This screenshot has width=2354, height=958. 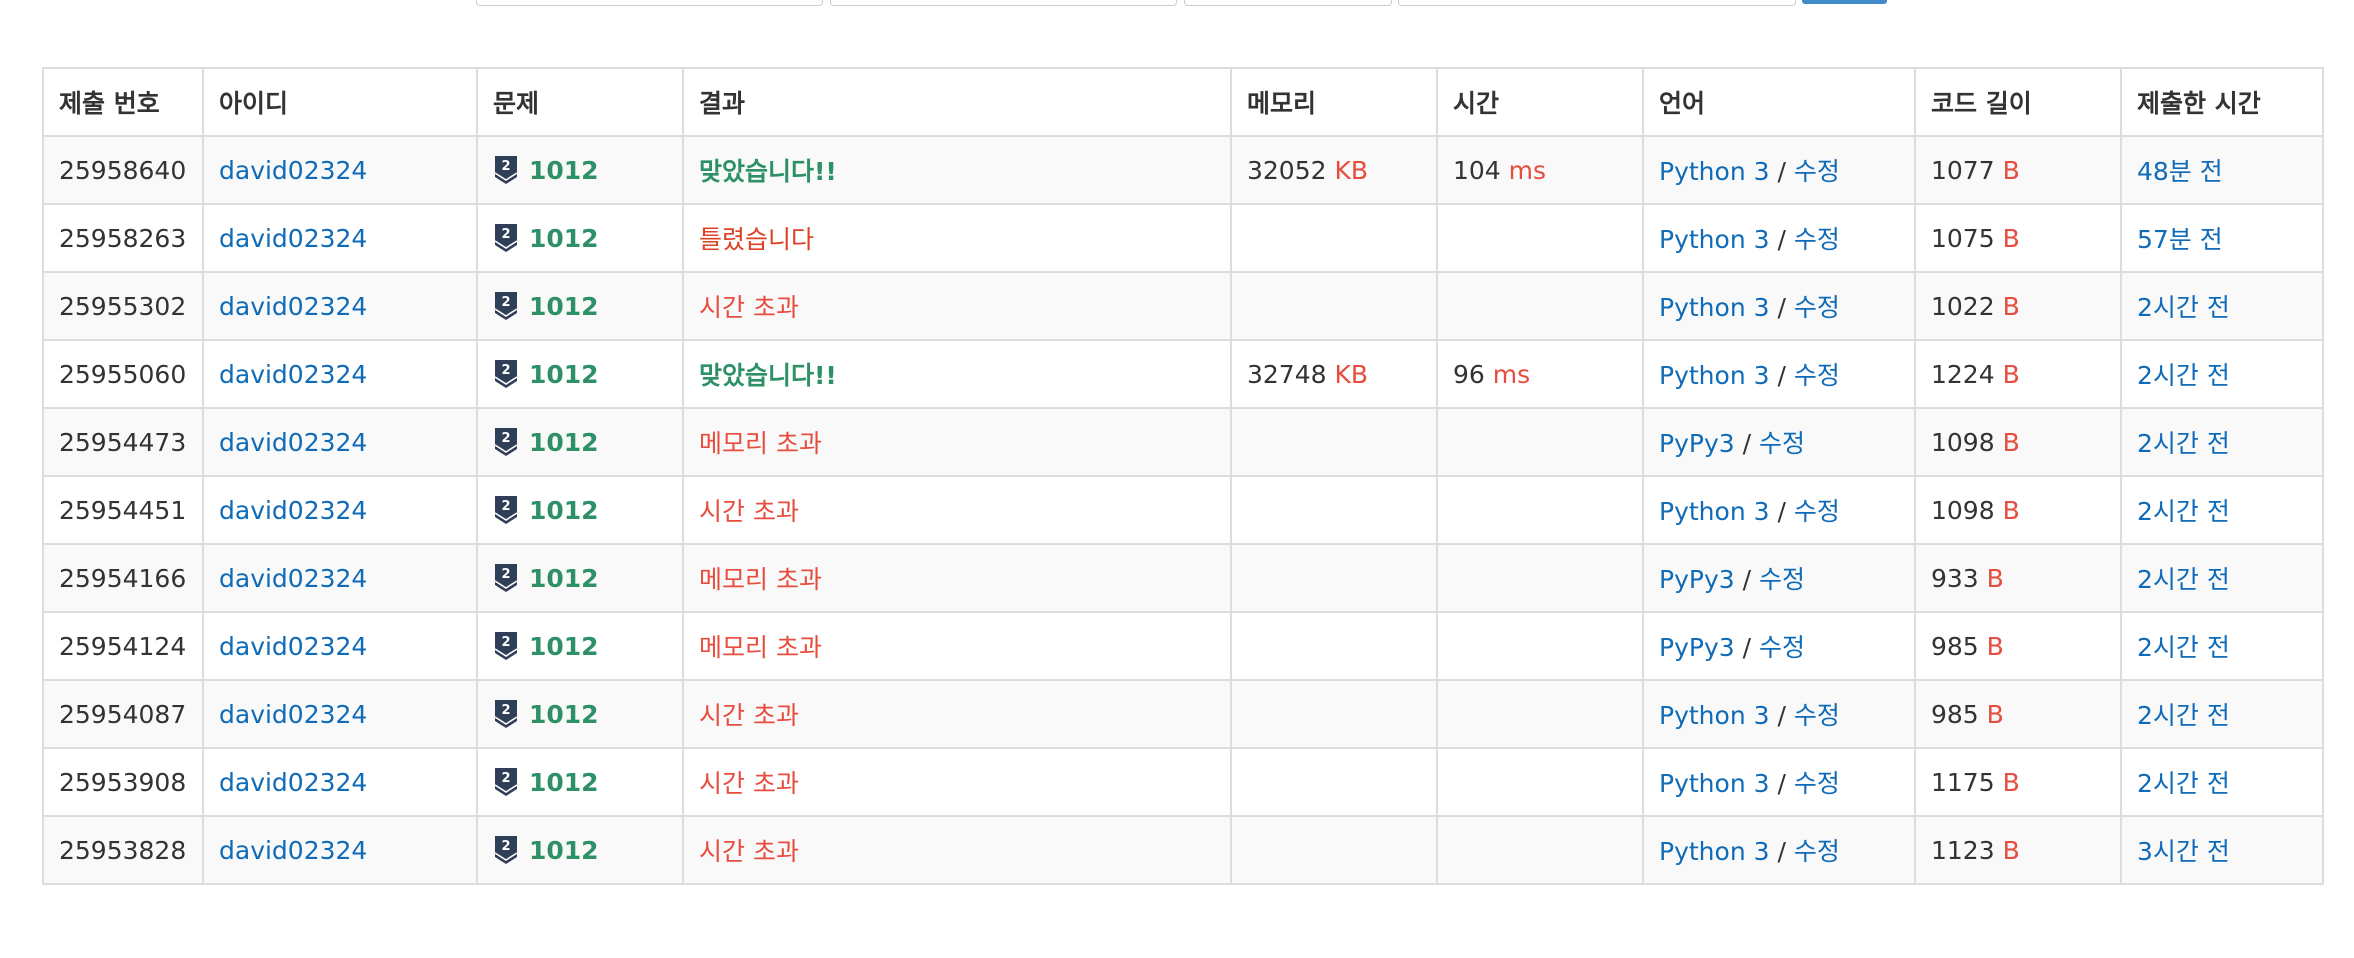 I want to click on code-length-value: 1224, so click(x=1963, y=374).